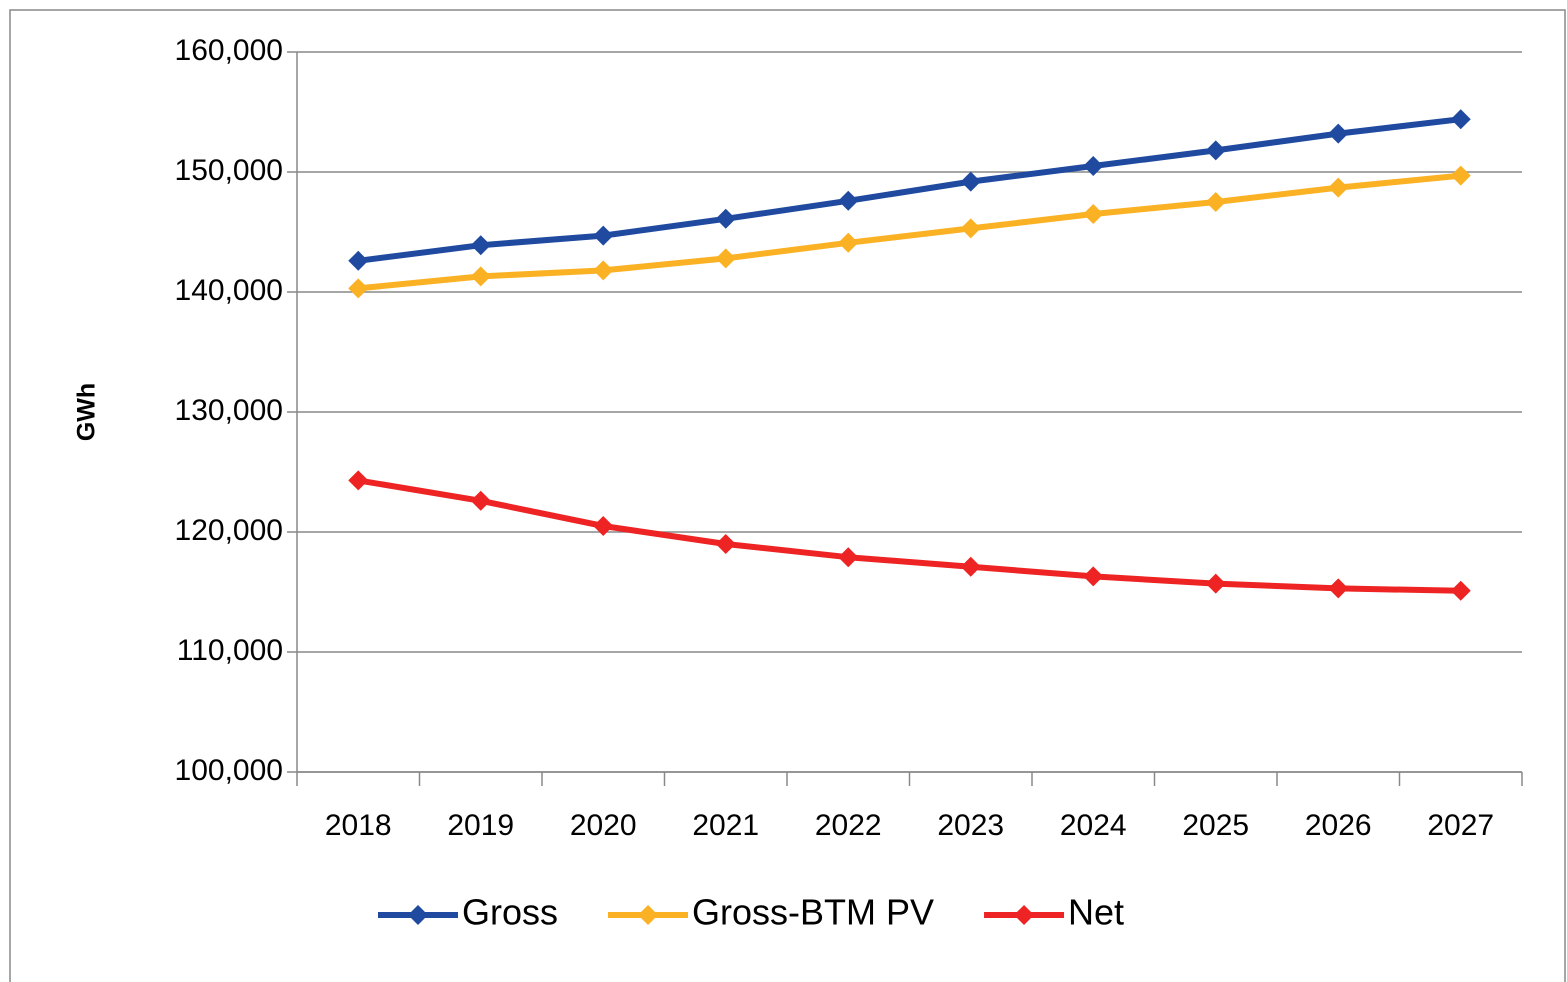 The width and height of the screenshot is (1567, 982). I want to click on y-tick-label: 140,000, so click(229, 290).